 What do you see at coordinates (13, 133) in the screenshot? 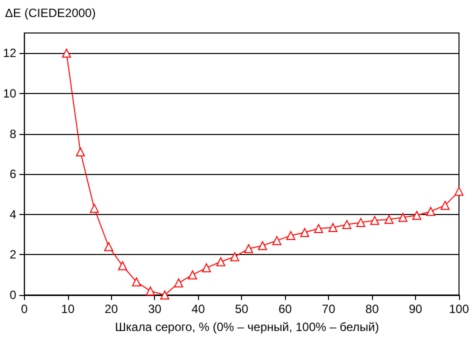
I see `y-tick-label: 8` at bounding box center [13, 133].